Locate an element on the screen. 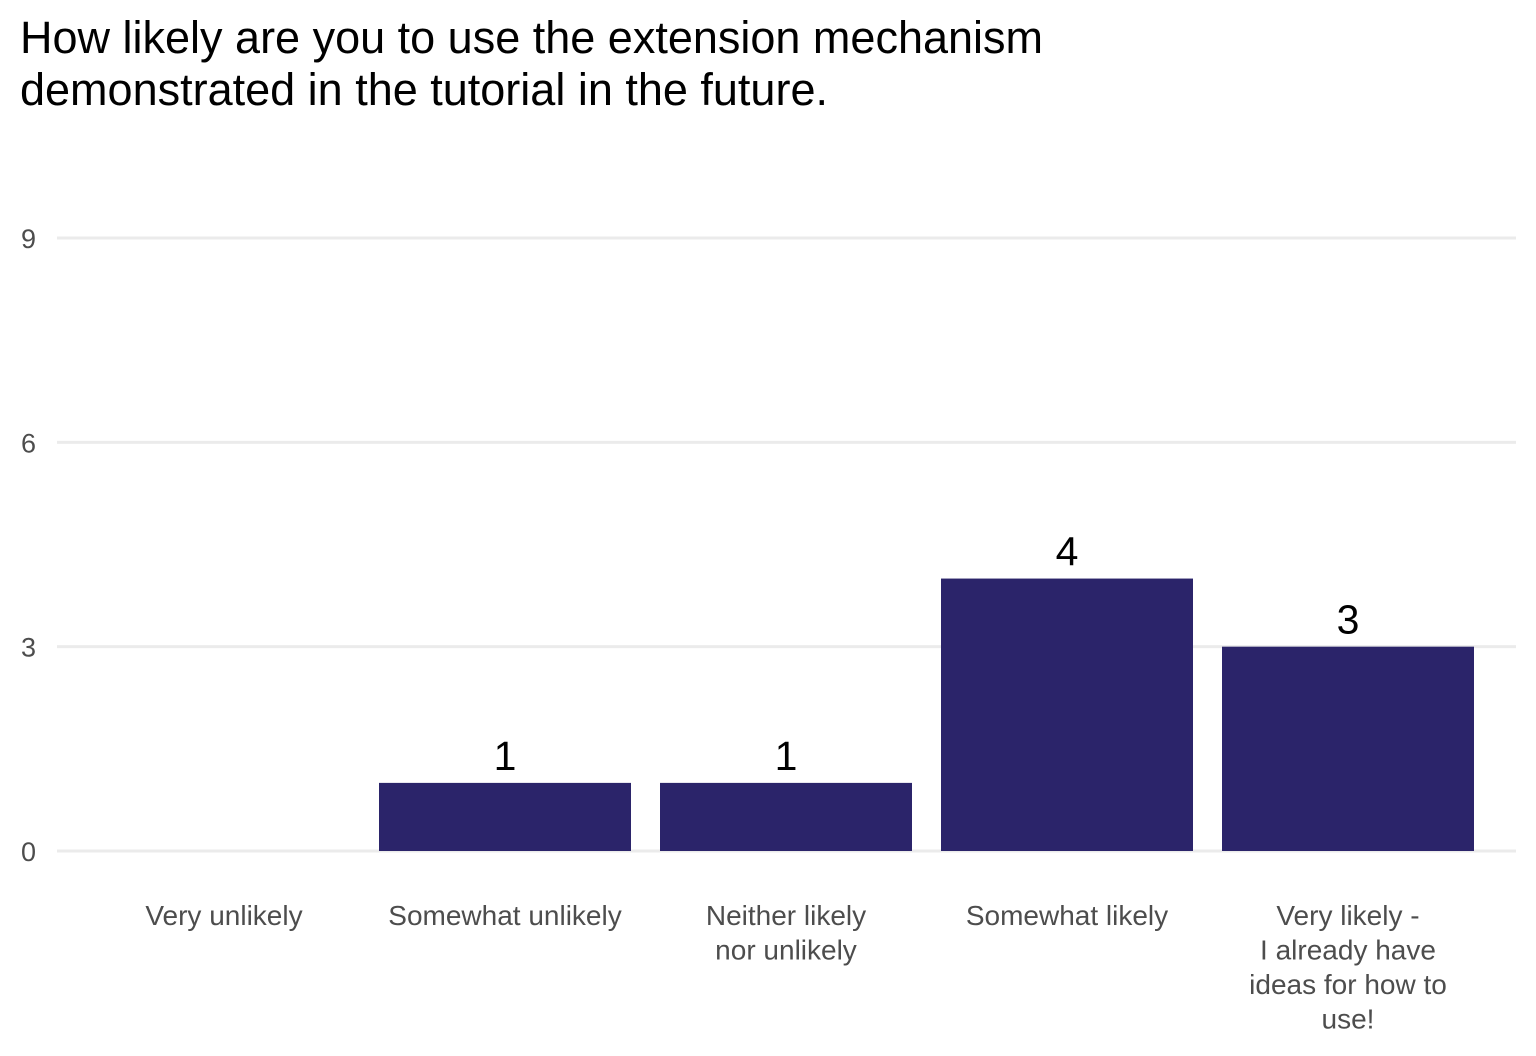 This screenshot has width=1536, height=1056. y-tick-label: 0 is located at coordinates (28, 852).